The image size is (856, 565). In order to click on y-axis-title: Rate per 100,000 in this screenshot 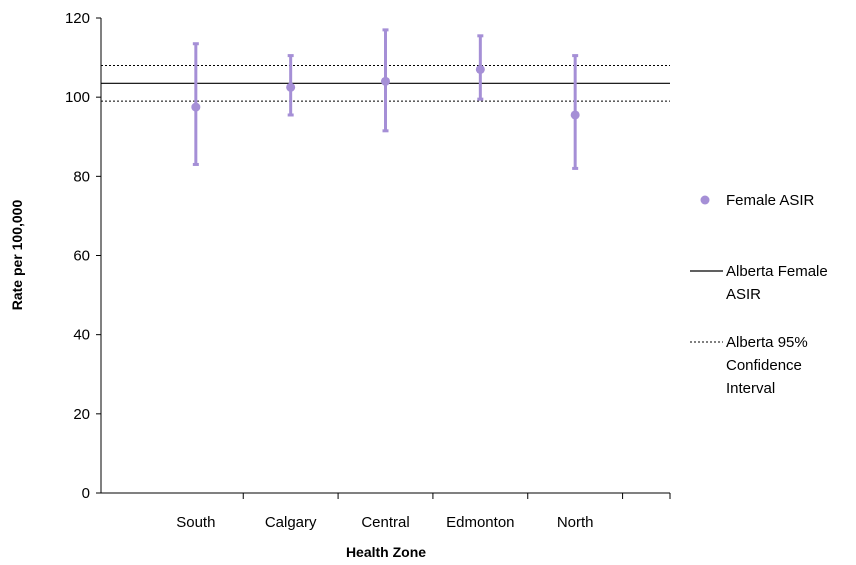, I will do `click(17, 255)`.